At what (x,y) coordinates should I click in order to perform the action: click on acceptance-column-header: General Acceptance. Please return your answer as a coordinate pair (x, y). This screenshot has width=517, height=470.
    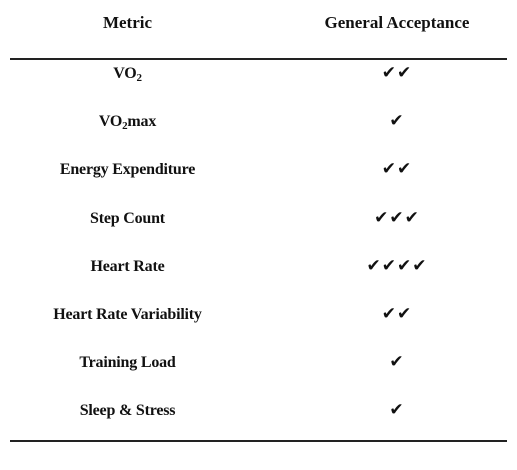
    Looking at the image, I should click on (397, 22).